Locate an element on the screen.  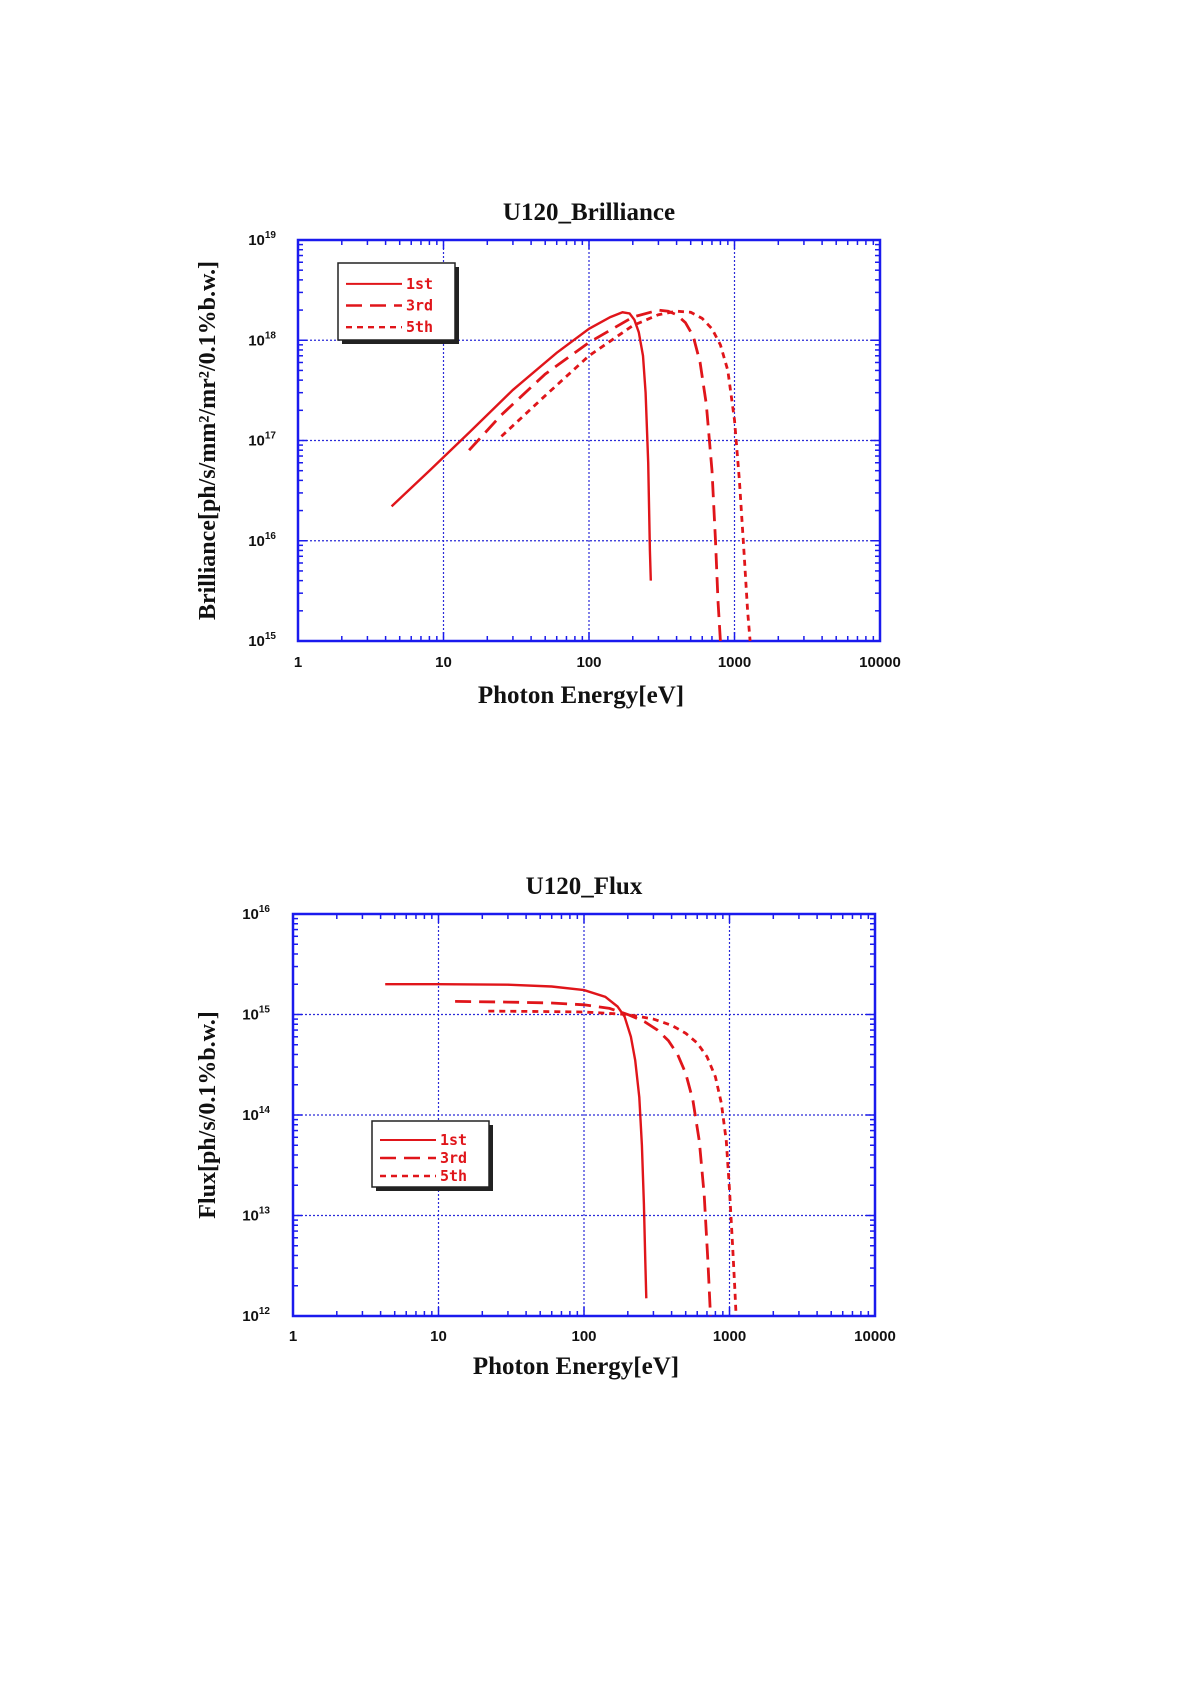
y-tick-label: 1017 is located at coordinates (262, 440).